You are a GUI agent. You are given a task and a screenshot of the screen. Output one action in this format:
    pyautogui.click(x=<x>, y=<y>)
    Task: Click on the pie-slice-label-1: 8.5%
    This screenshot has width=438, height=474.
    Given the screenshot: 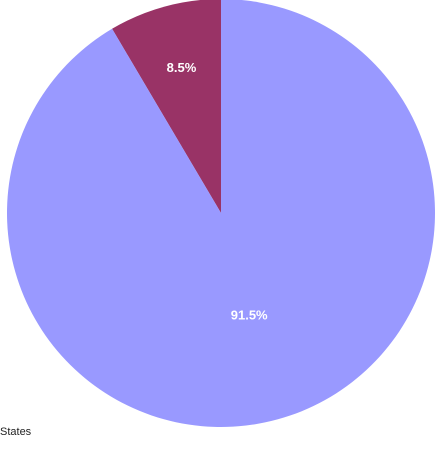 What is the action you would take?
    pyautogui.click(x=182, y=67)
    